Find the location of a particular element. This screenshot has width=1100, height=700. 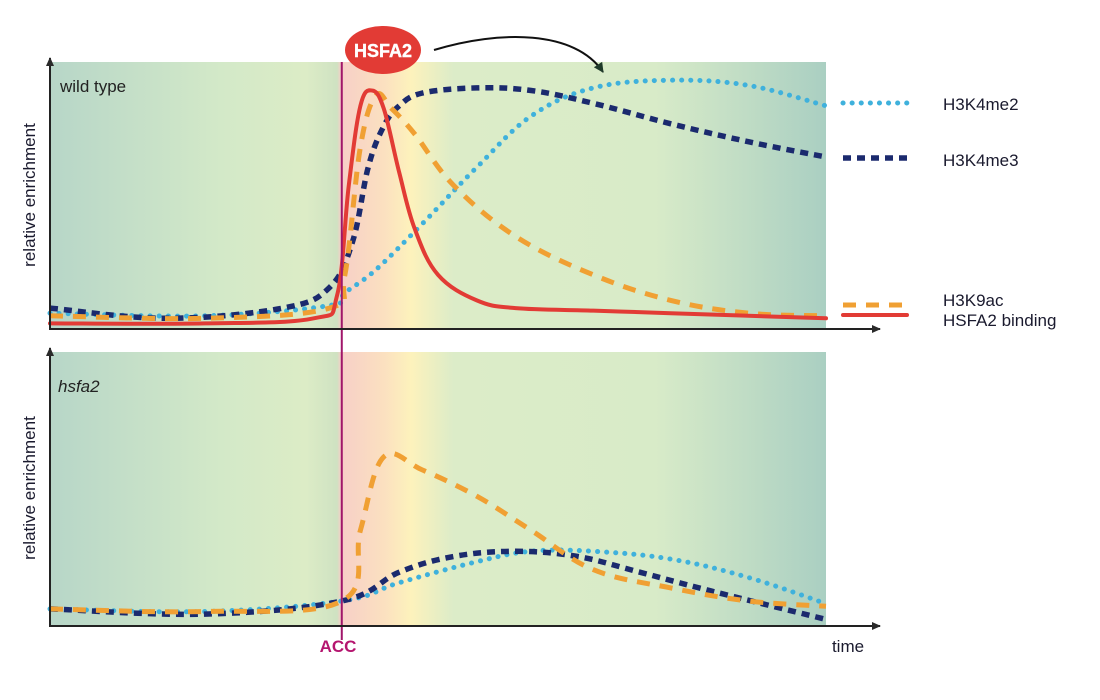

legend-label-h3k4me2: H3K4me2 is located at coordinates (981, 104).